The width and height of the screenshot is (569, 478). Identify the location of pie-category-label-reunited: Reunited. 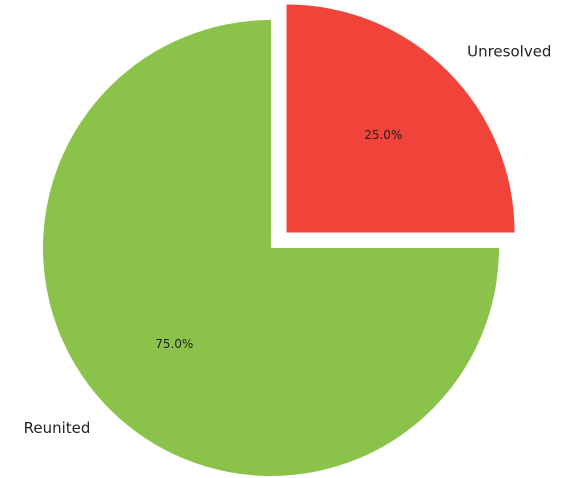
(57, 428).